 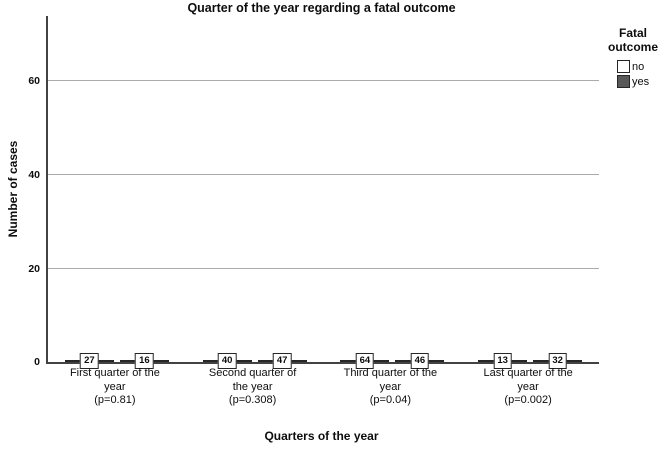 I want to click on bar-value-label: 27, so click(x=89, y=361).